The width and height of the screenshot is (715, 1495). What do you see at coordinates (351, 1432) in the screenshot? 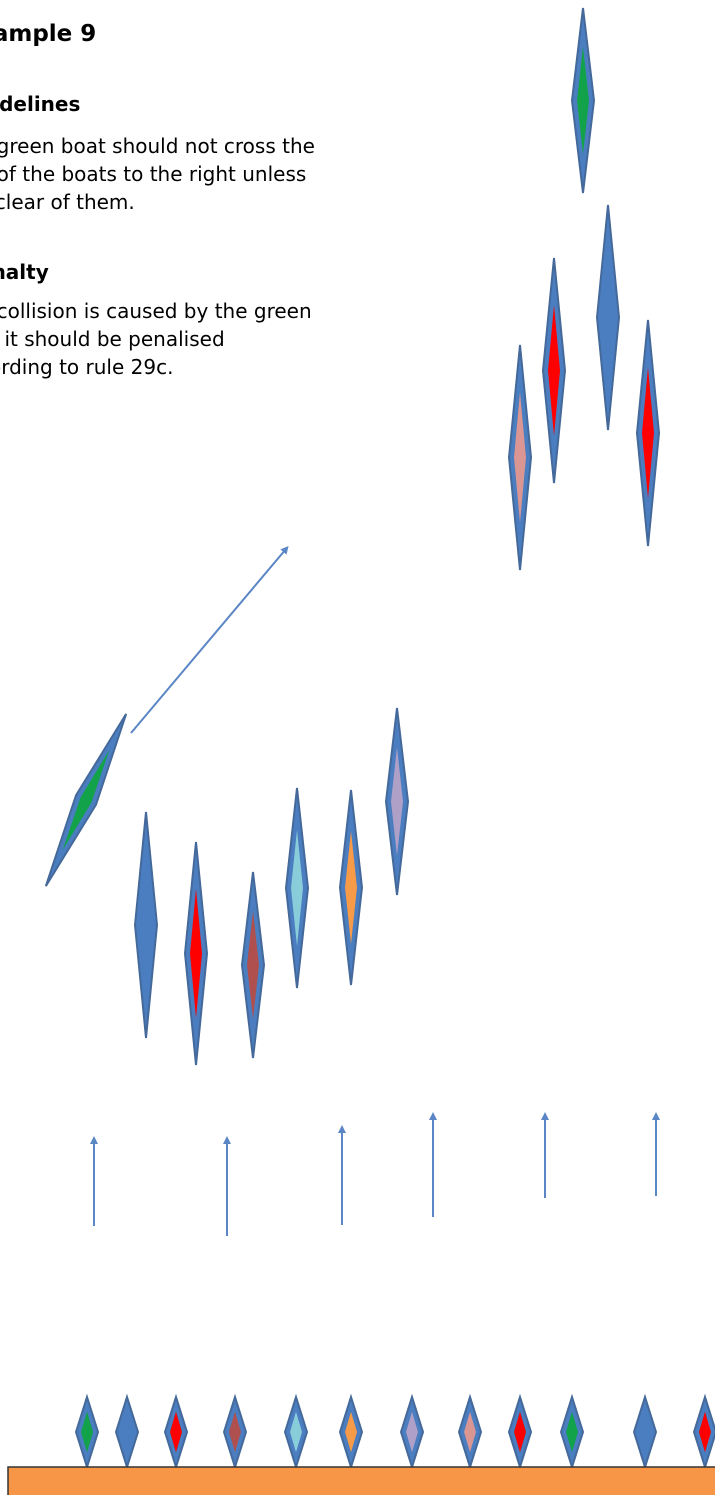
I see `start-line-boat-orange` at bounding box center [351, 1432].